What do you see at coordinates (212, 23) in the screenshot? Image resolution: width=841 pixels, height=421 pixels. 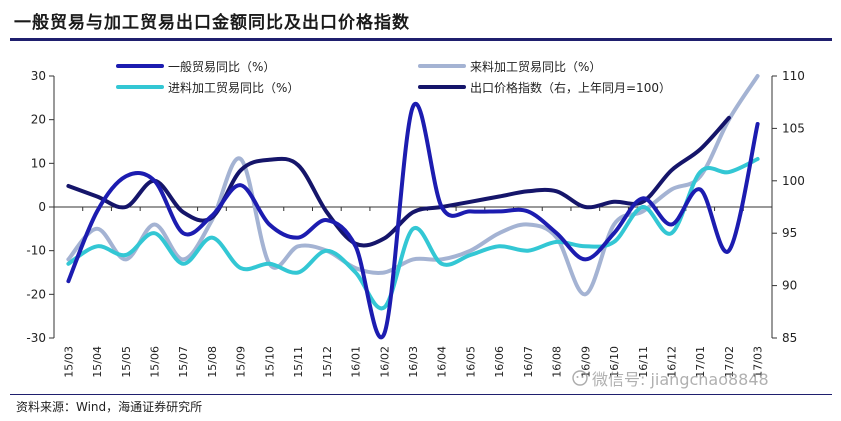 I see `chart-title: 一般贸易与加工贸易出口金额同比及出口价格指数` at bounding box center [212, 23].